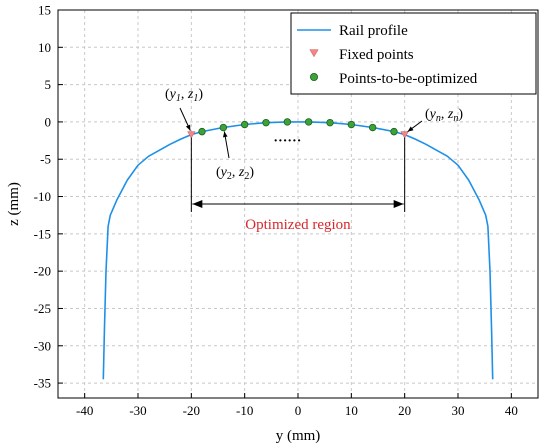 The width and height of the screenshot is (550, 448). Describe the element at coordinates (44, 47) in the screenshot. I see `y-tick-label: 10` at that location.